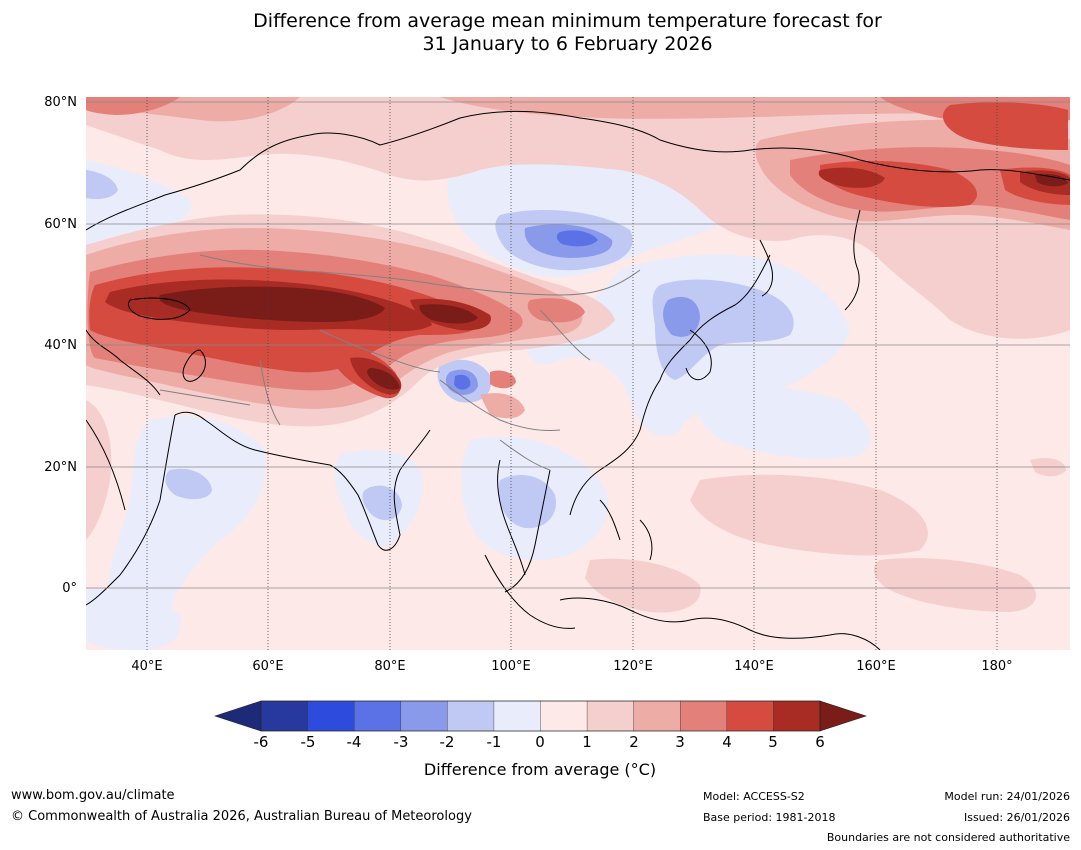  I want to click on model-name: Model: ACCESS-S2, so click(754, 796).